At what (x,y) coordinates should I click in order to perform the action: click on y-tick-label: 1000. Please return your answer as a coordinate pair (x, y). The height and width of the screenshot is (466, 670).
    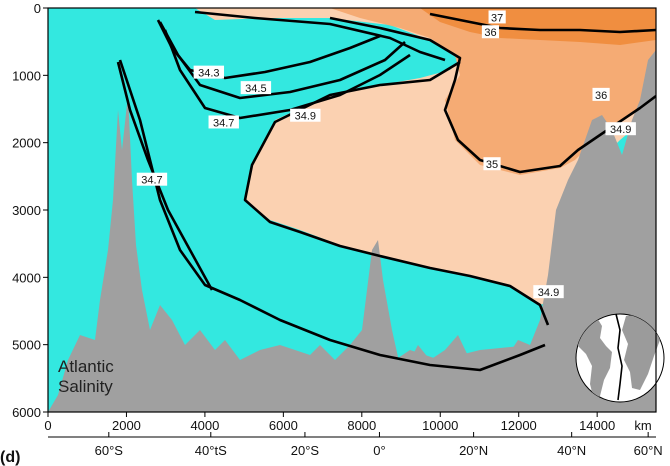
    Looking at the image, I should click on (26, 75).